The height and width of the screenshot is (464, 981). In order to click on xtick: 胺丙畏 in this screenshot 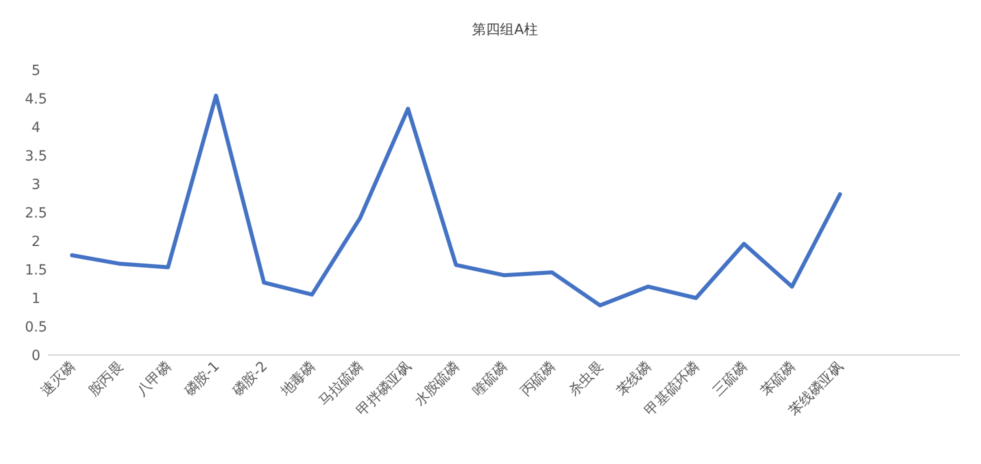, I will do `click(106, 379)`.